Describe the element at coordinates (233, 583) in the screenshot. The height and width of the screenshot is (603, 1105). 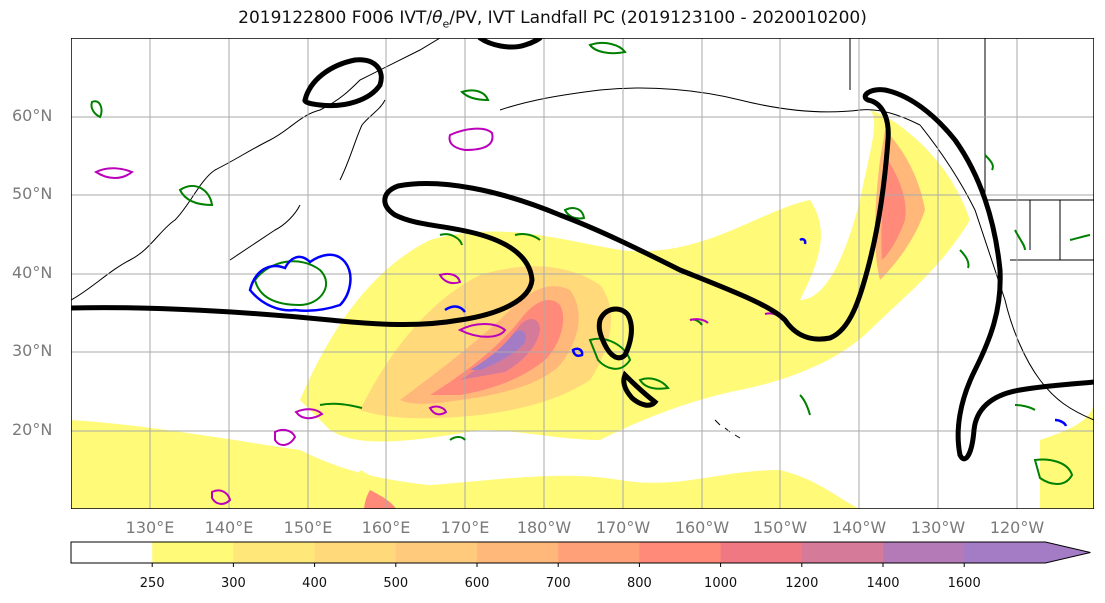
I see `colorbar-tick-label: 300` at that location.